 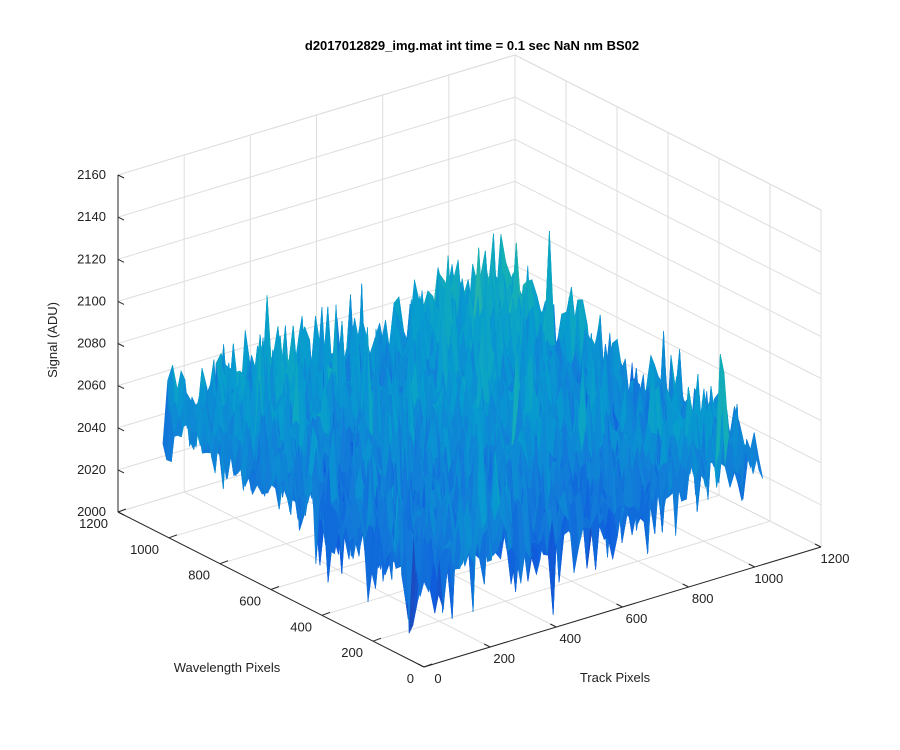 I want to click on x-tick-label: 0, so click(x=437, y=678).